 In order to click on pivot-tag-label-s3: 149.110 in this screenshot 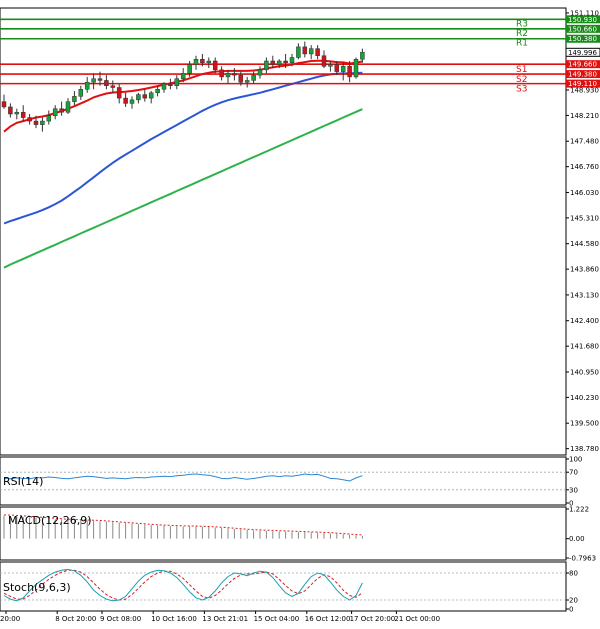, I will do `click(582, 84)`.